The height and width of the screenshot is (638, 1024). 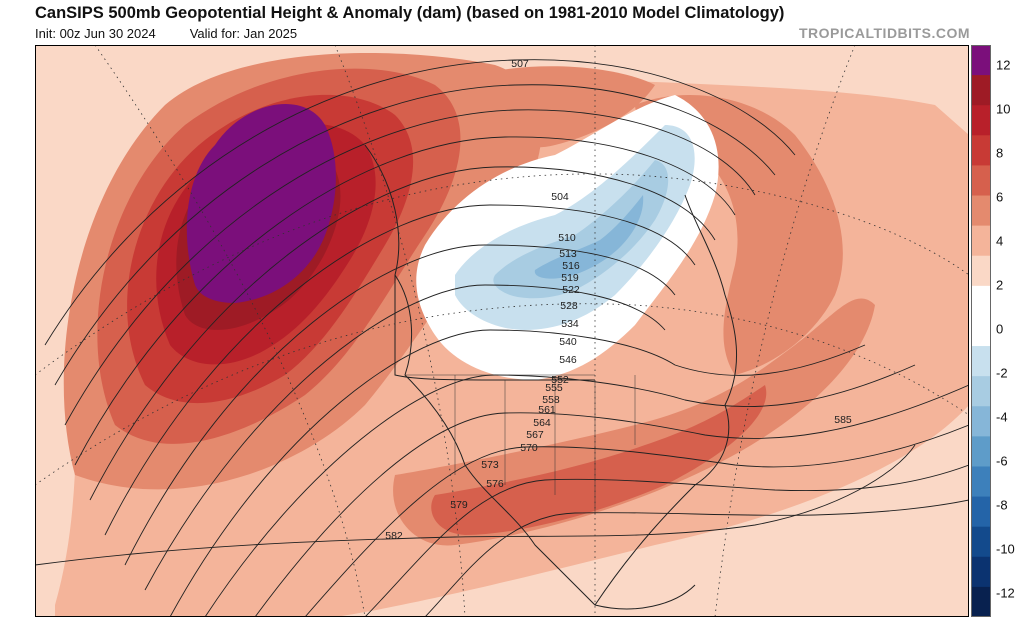 I want to click on colorbar-label: 10, so click(x=1003, y=109).